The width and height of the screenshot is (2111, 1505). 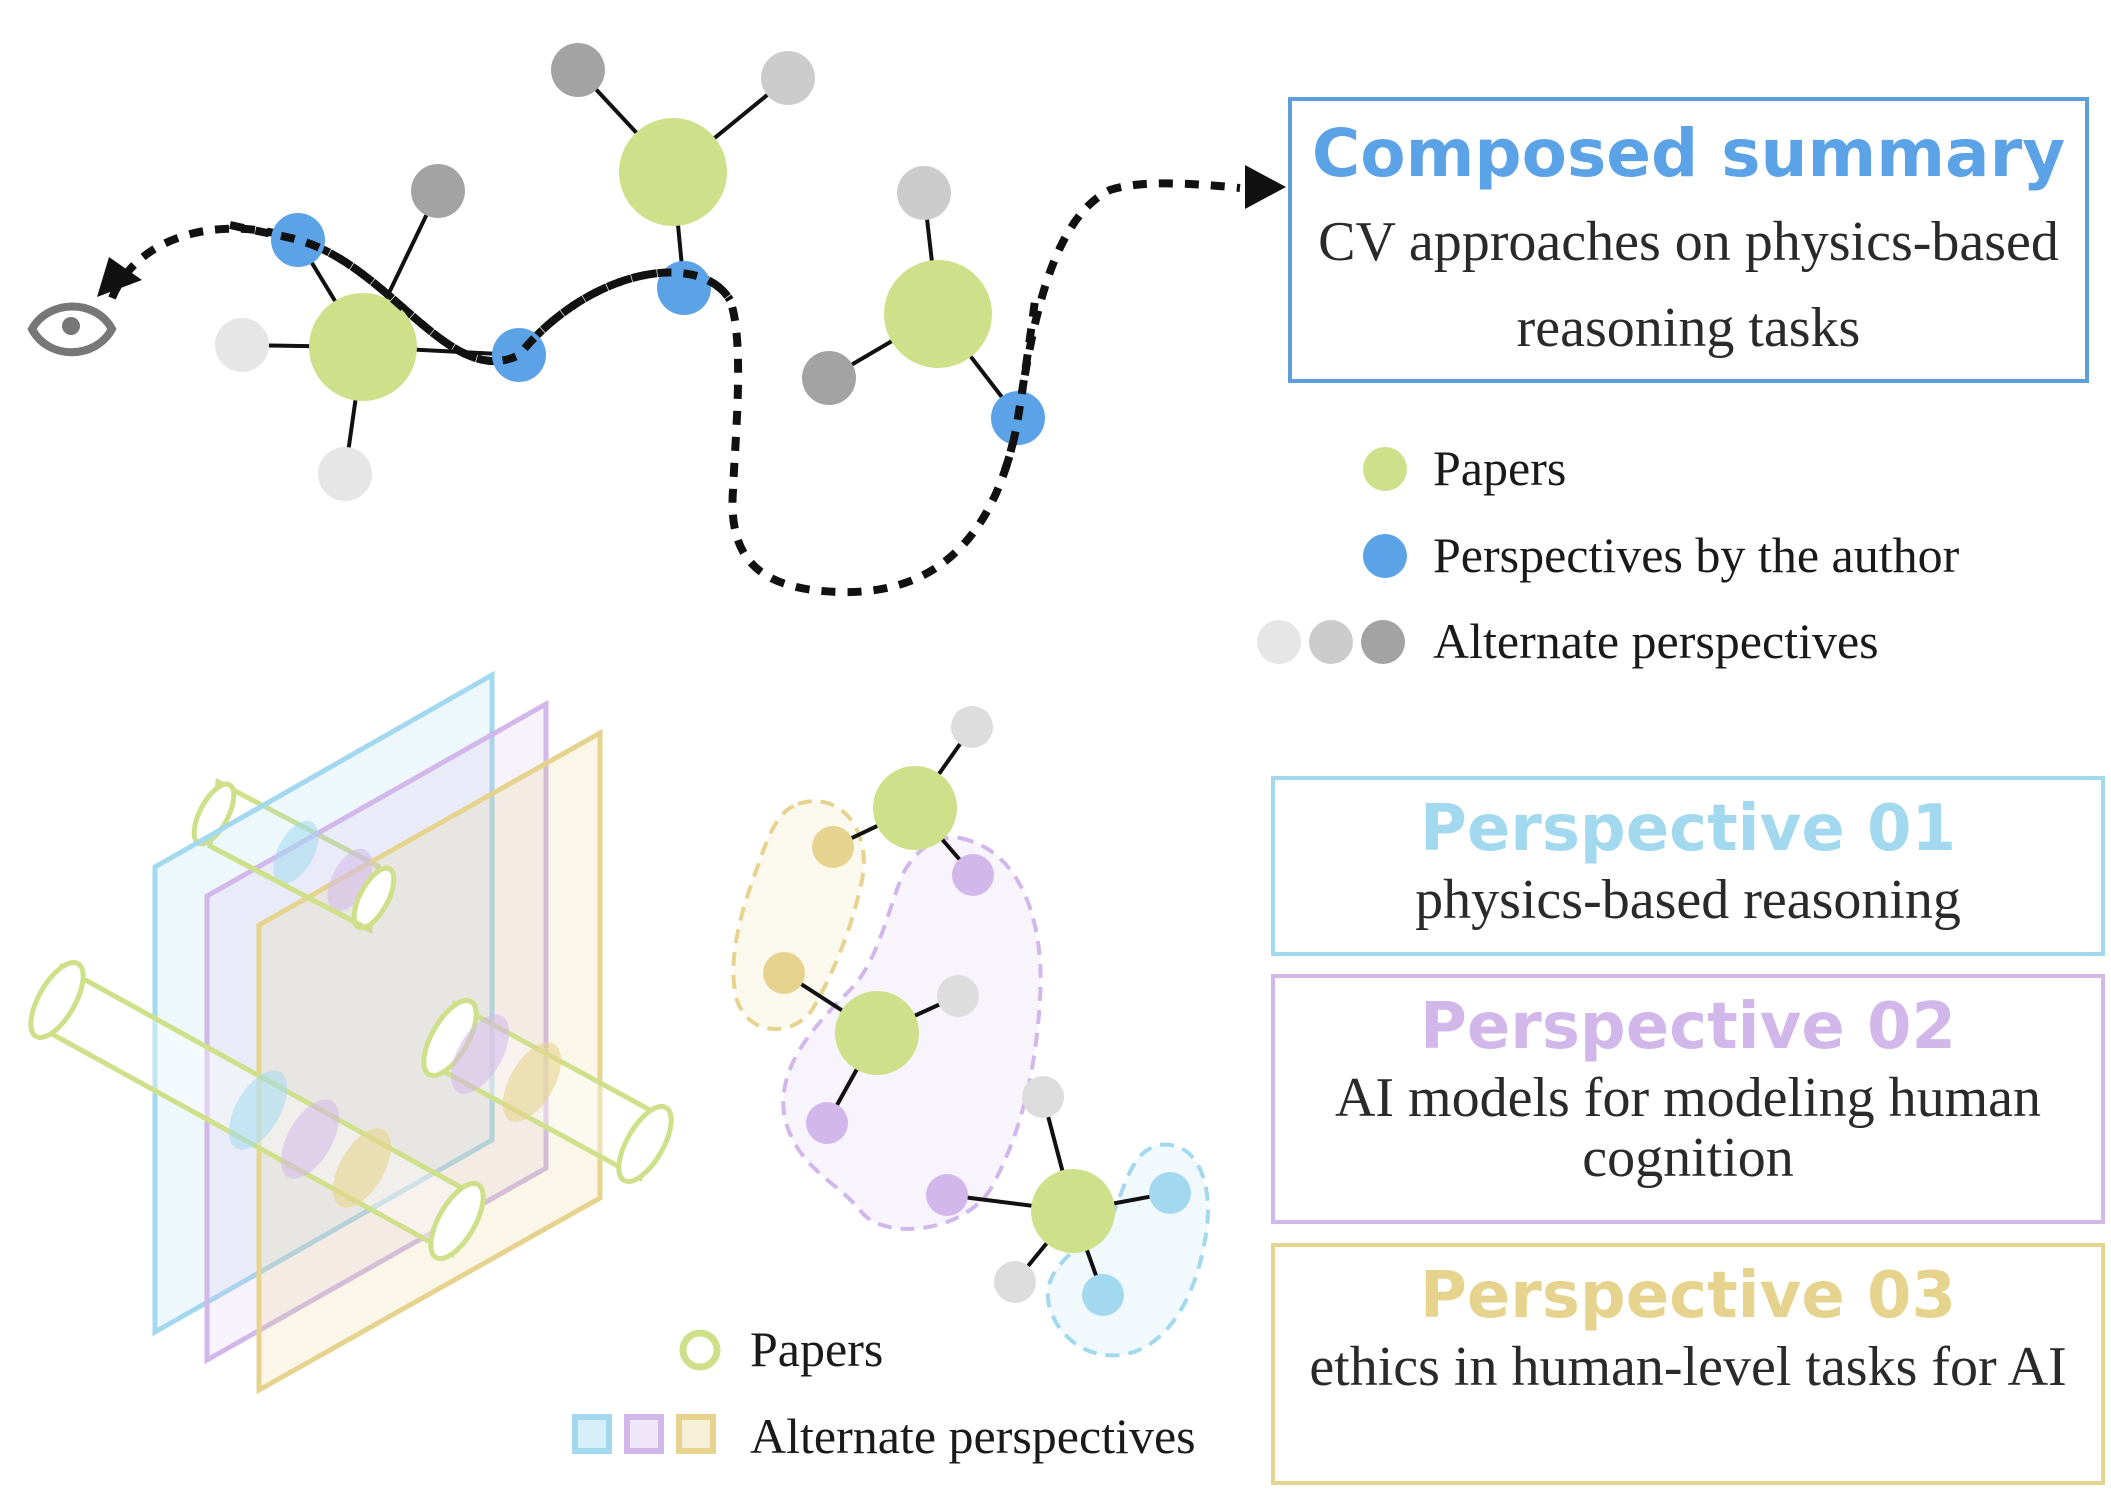 What do you see at coordinates (816, 1349) in the screenshot?
I see `legend-bottom-papers-label: Papers` at bounding box center [816, 1349].